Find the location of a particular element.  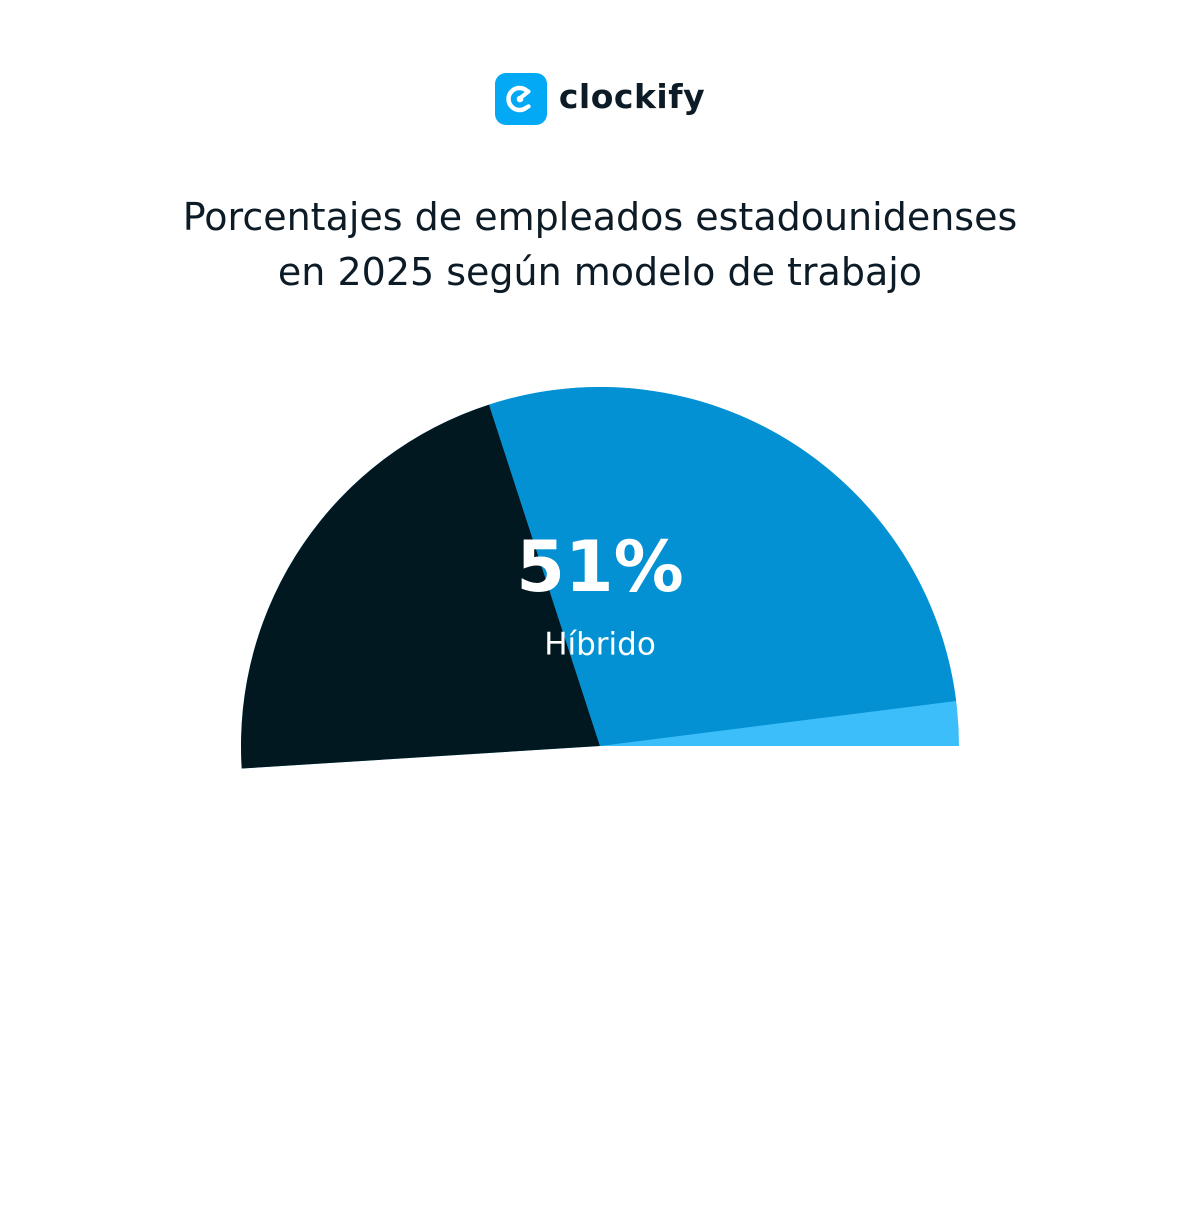

pie-slice-in-situ is located at coordinates (420, 586).